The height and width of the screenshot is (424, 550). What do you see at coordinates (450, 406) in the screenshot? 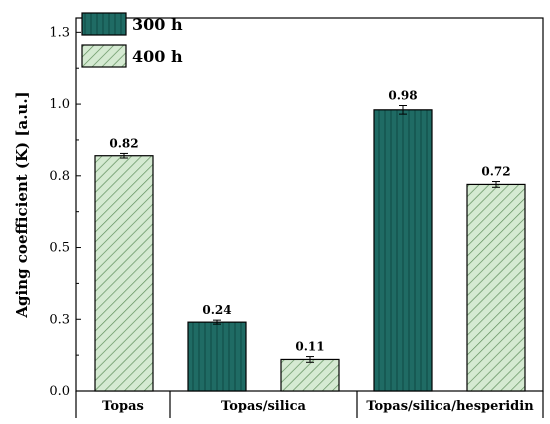
I see `category-label: Topas/silica/hesperidin` at bounding box center [450, 406].